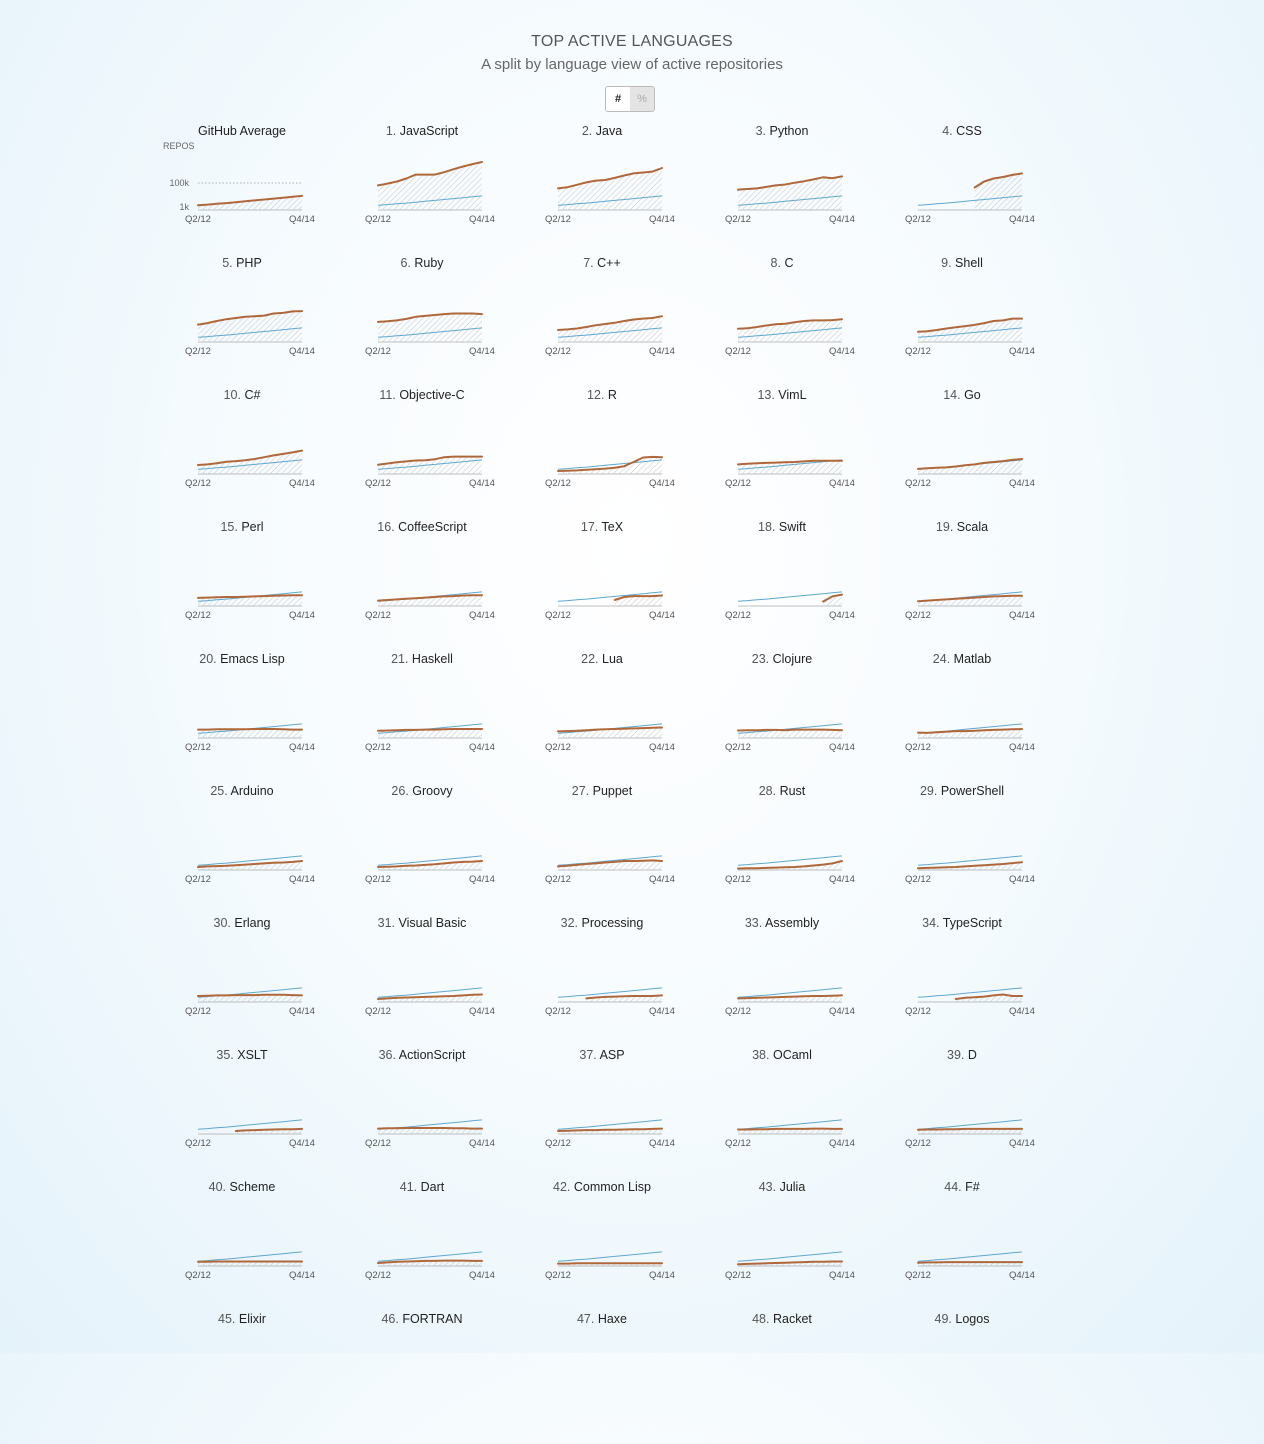 Image resolution: width=1264 pixels, height=1444 pixels. I want to click on y-tick-label: 1k, so click(184, 207).